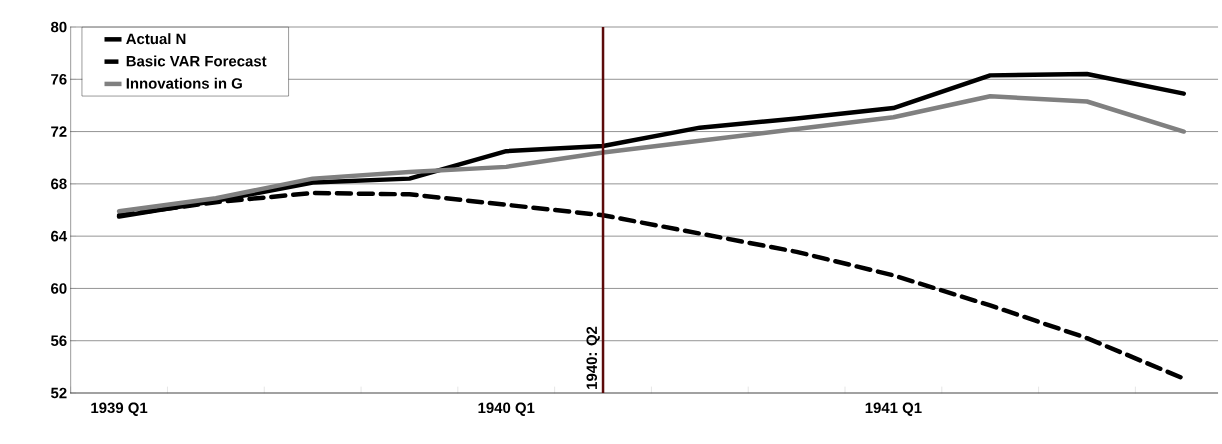 This screenshot has height=444, width=1222. I want to click on legend-label: Basic VAR Forecast, so click(196, 61).